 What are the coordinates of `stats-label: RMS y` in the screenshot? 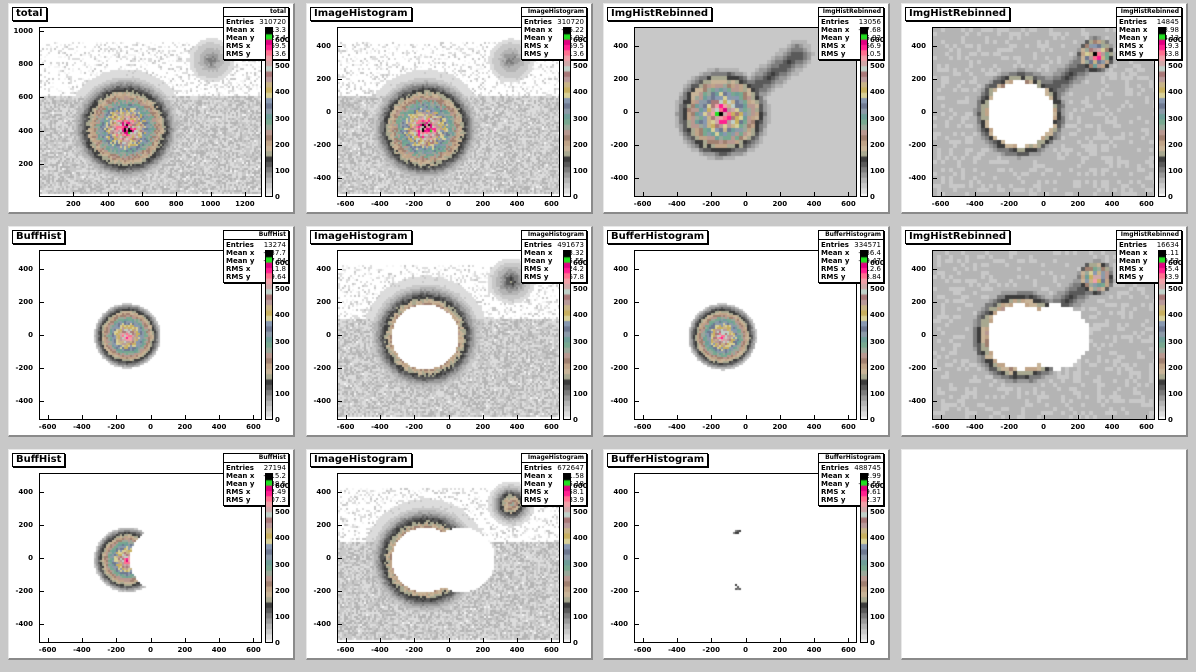 It's located at (833, 277).